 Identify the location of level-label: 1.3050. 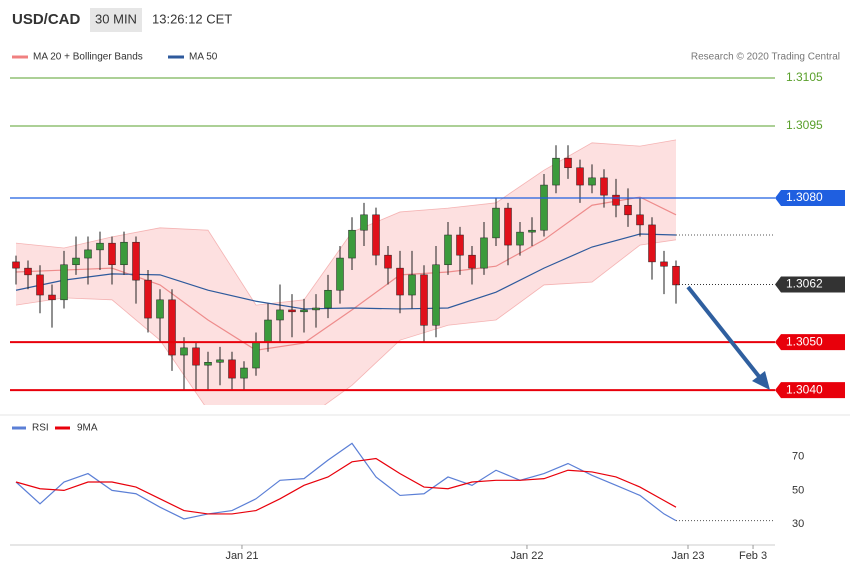
(804, 341).